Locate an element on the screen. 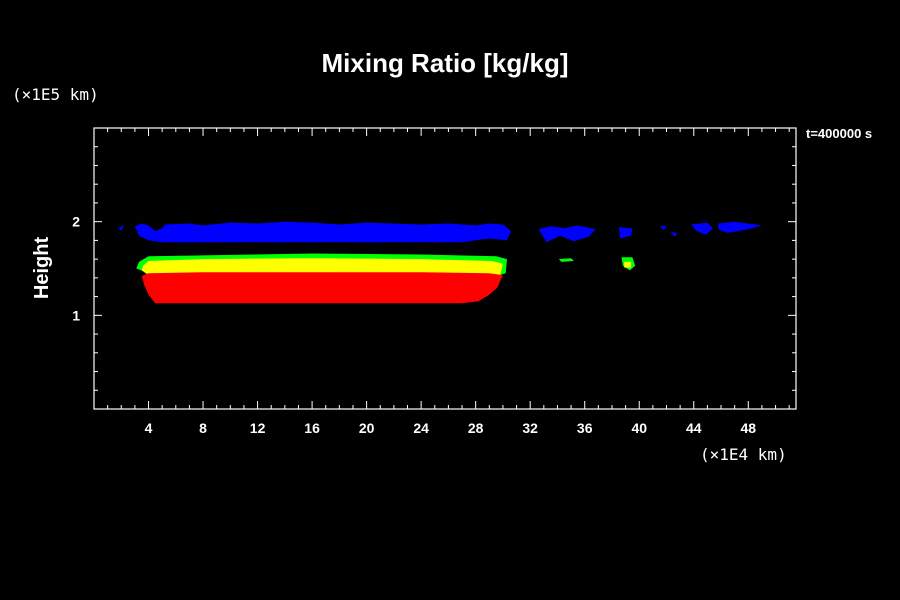 This screenshot has height=600, width=900. x-tick-label: 12 is located at coordinates (258, 428).